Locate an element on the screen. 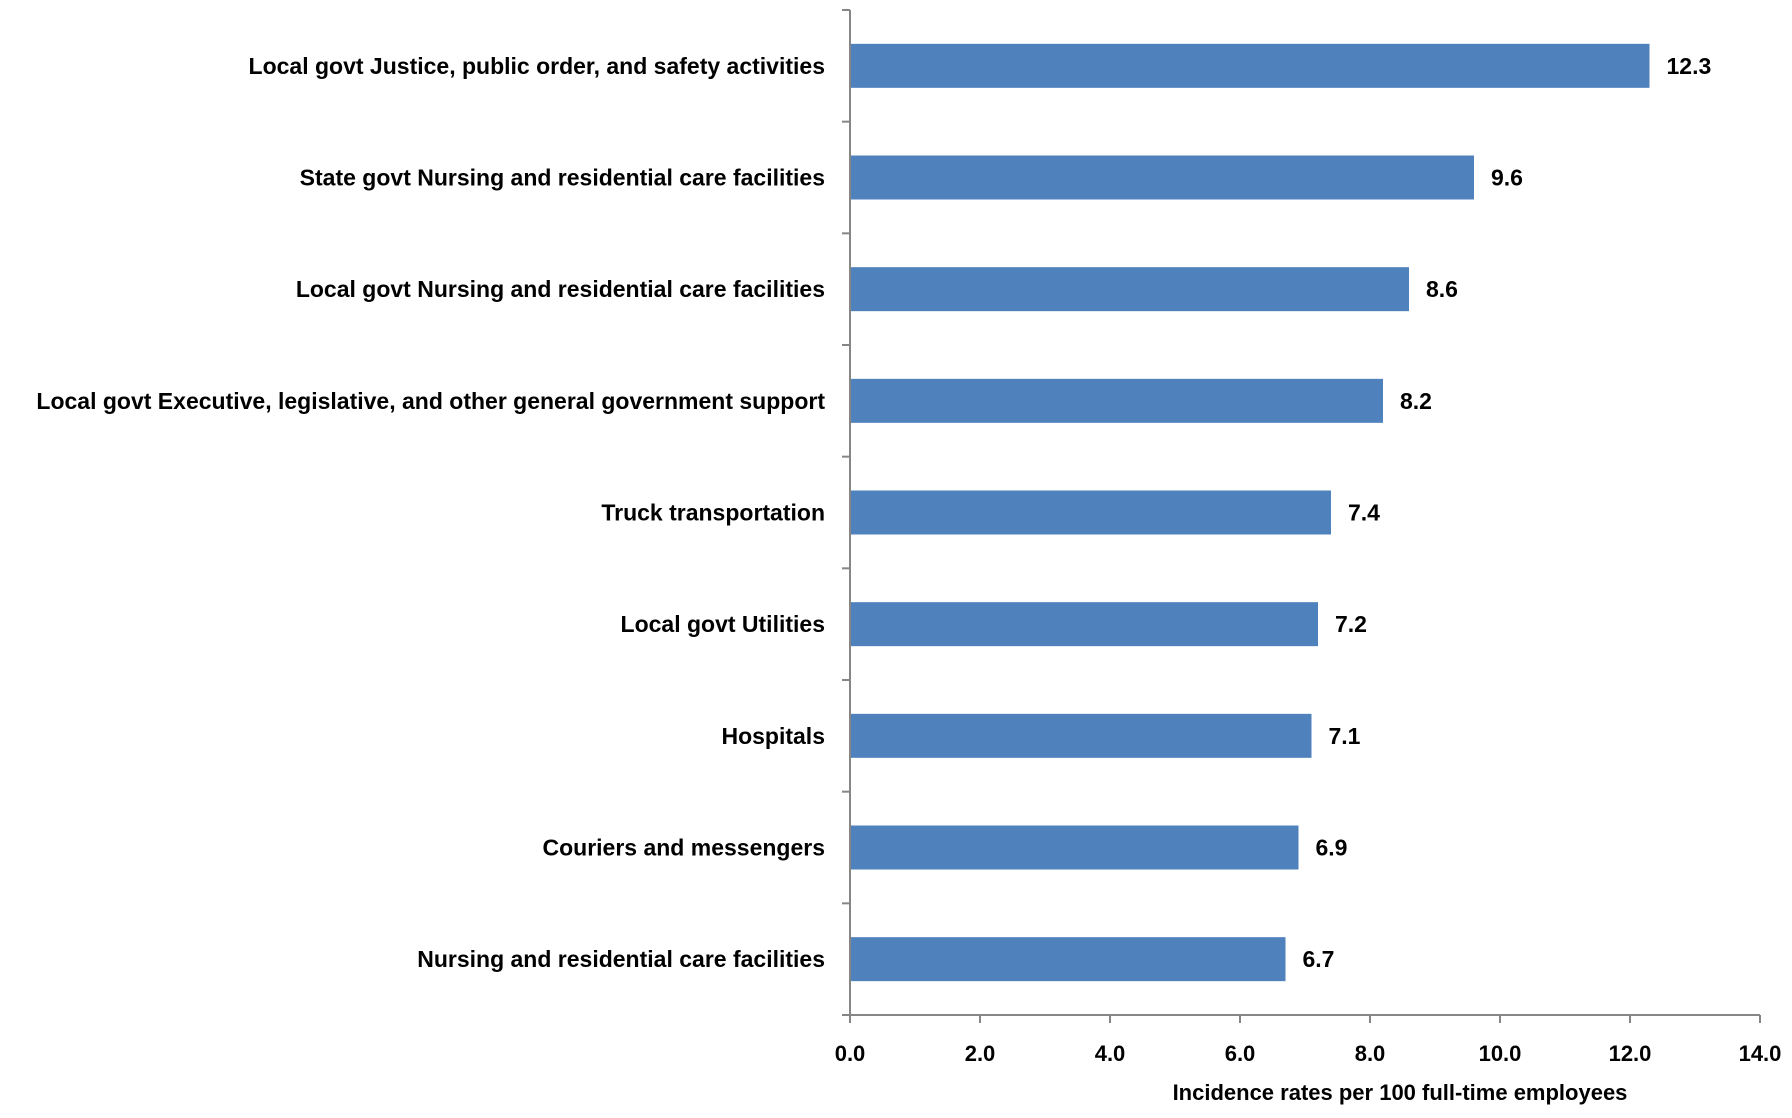  x-tick-label: 4.0 is located at coordinates (1110, 1053).